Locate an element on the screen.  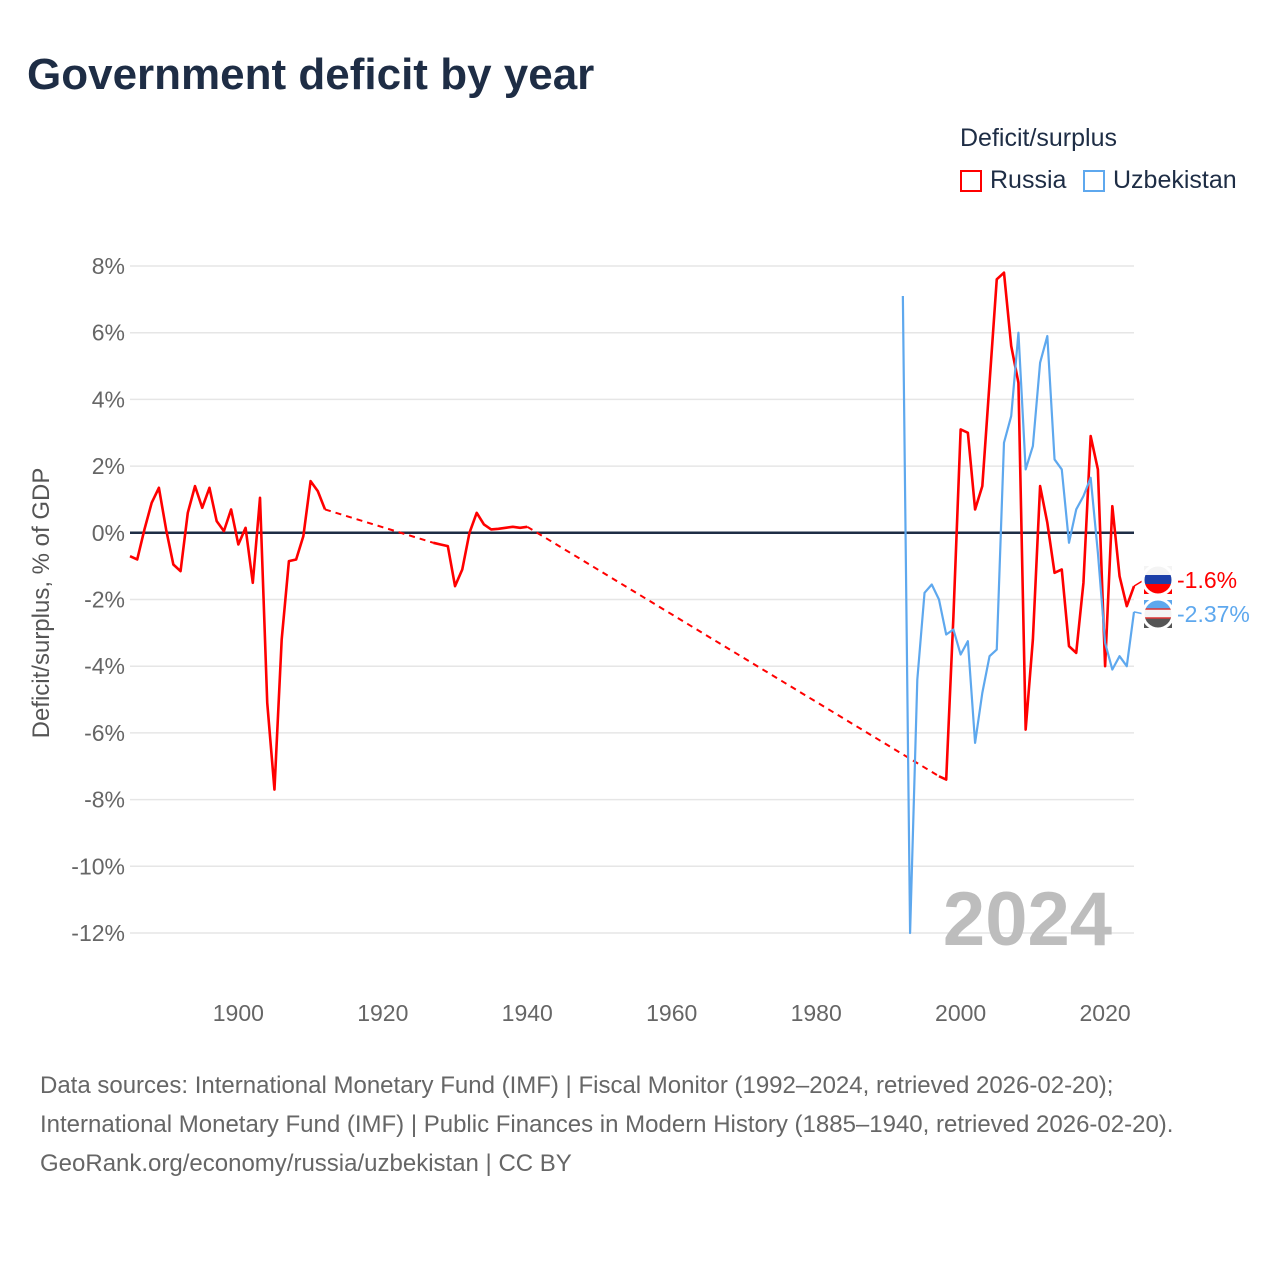
legend-title: Deficit/surplus is located at coordinates (1038, 138).